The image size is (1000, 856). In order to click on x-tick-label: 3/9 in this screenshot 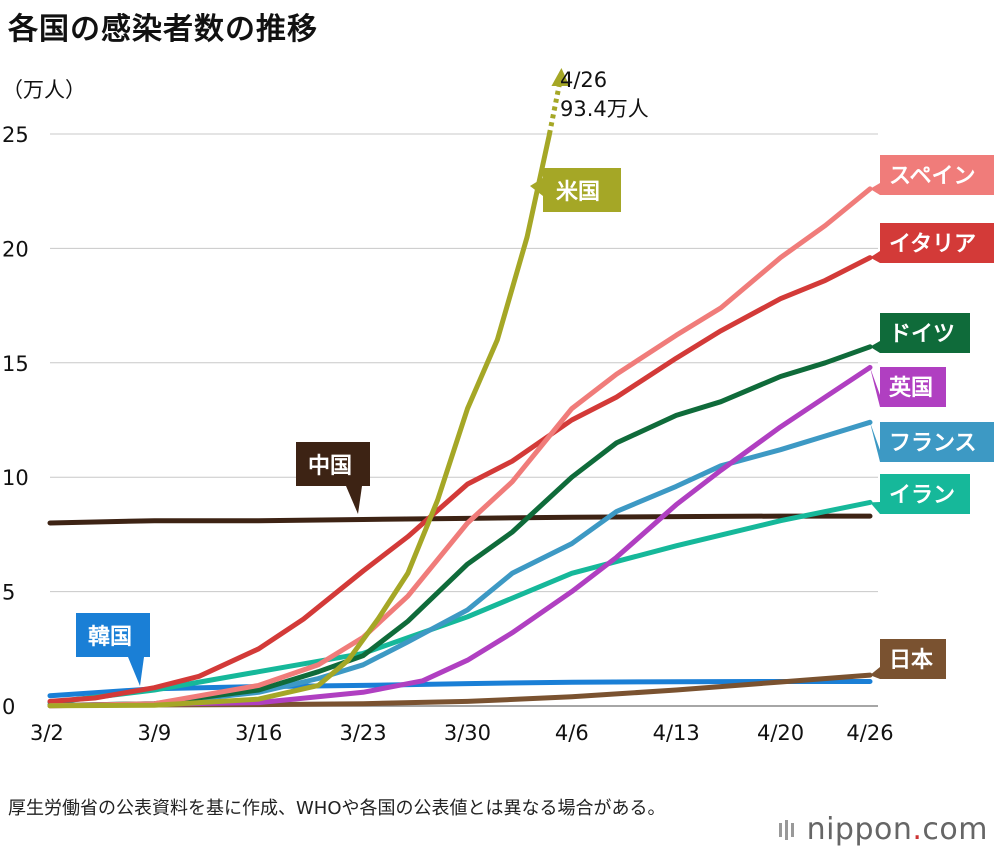, I will do `click(154, 733)`.